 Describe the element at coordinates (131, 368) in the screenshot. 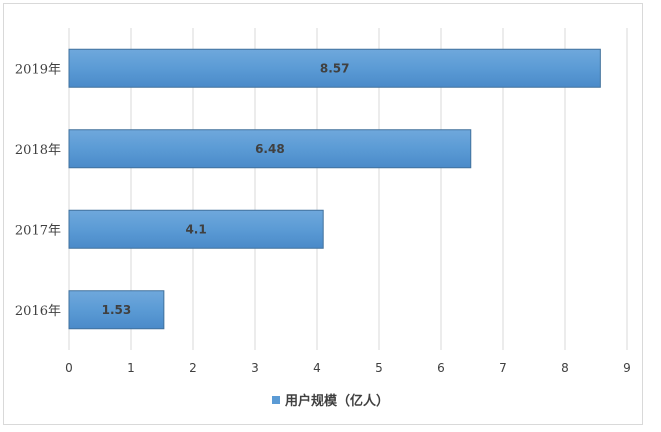

I see `x-tick-label: 1` at that location.